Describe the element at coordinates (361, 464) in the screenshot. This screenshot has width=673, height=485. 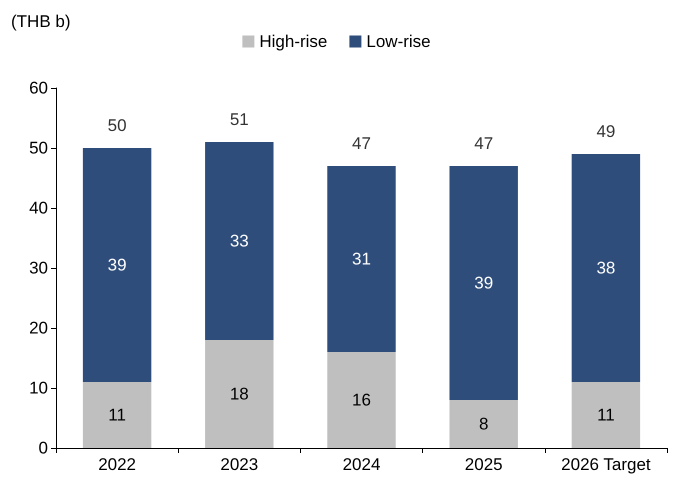
I see `x-tick-label: 2024` at that location.